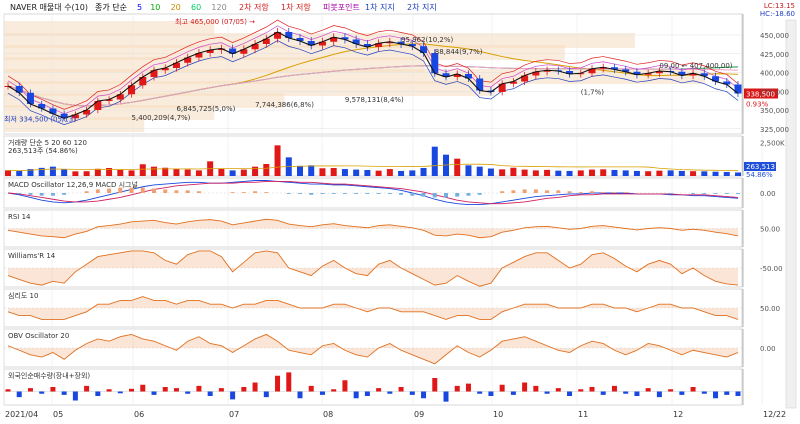 This screenshot has height=424, width=800. What do you see at coordinates (218, 7) in the screenshot?
I see `legend-item: 120` at bounding box center [218, 7].